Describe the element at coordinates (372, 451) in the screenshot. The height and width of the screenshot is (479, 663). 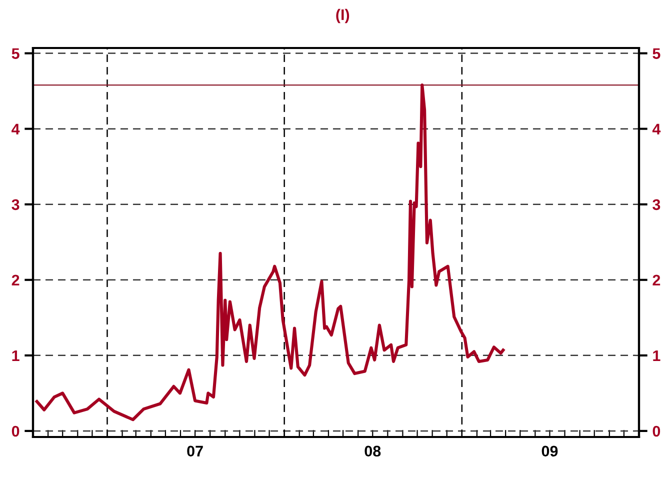
I see `x-tick-label: 08` at that location.